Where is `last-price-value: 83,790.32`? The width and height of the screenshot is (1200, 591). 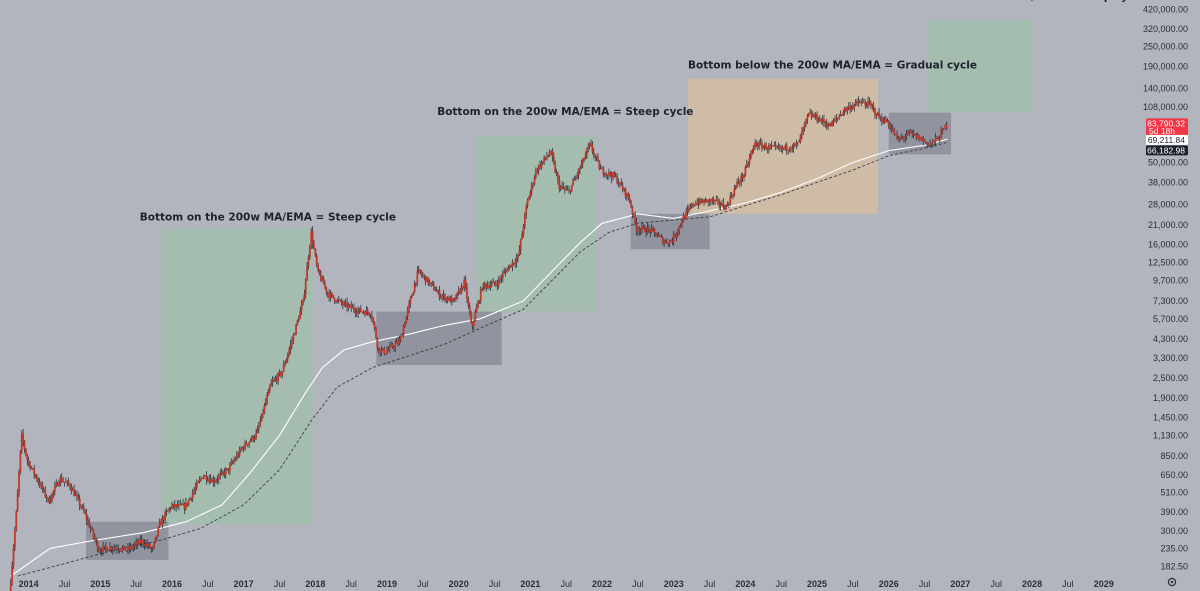
last-price-value: 83,790.32 is located at coordinates (1166, 123).